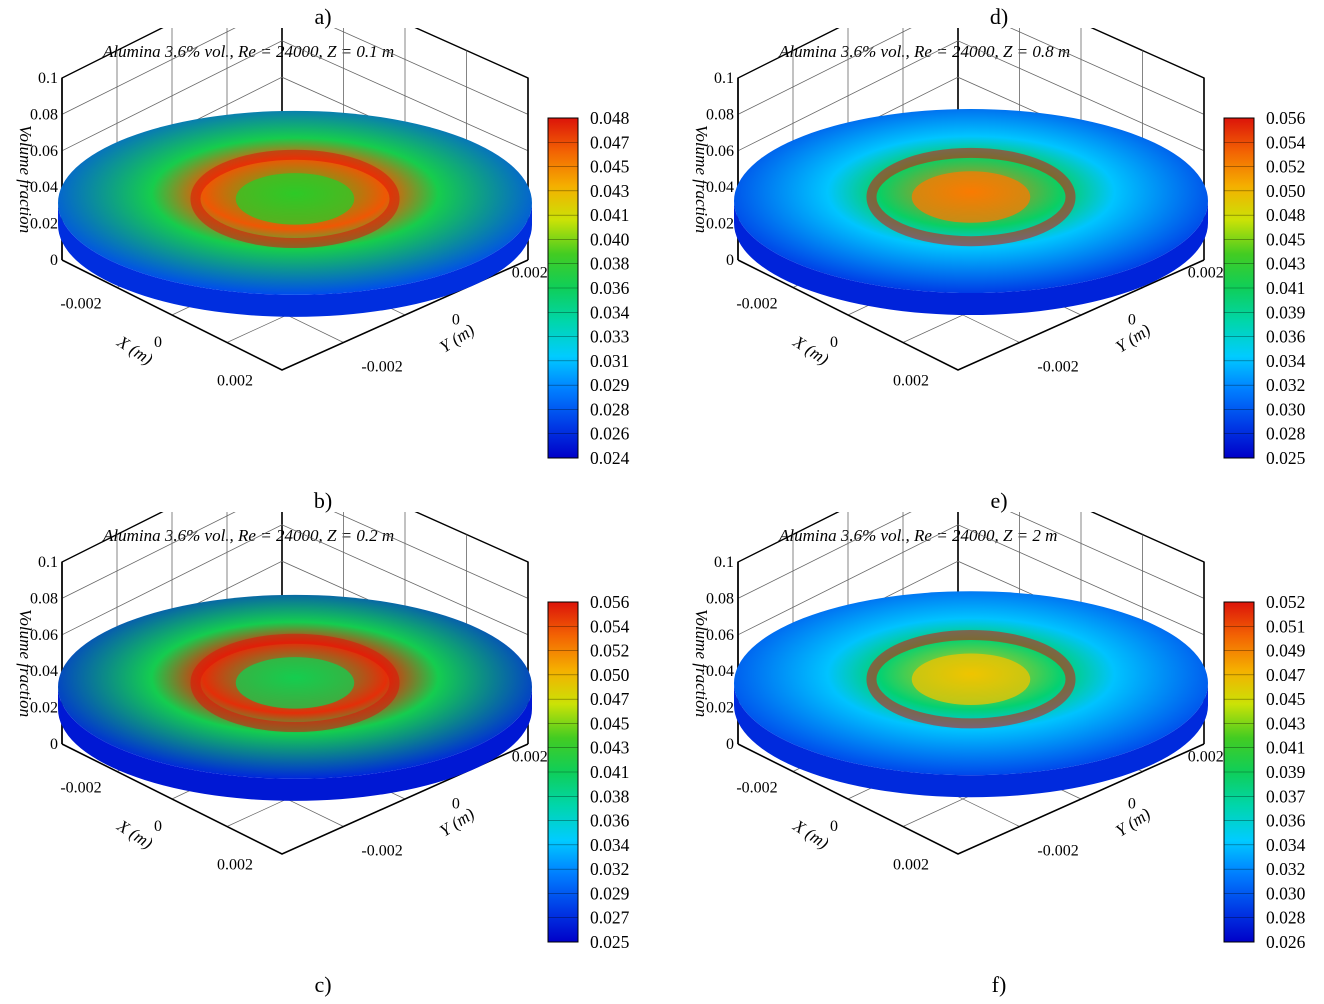 Image resolution: width=1324 pixels, height=1004 pixels. Describe the element at coordinates (1285, 626) in the screenshot. I see `colorbar-label: 0.051` at that location.